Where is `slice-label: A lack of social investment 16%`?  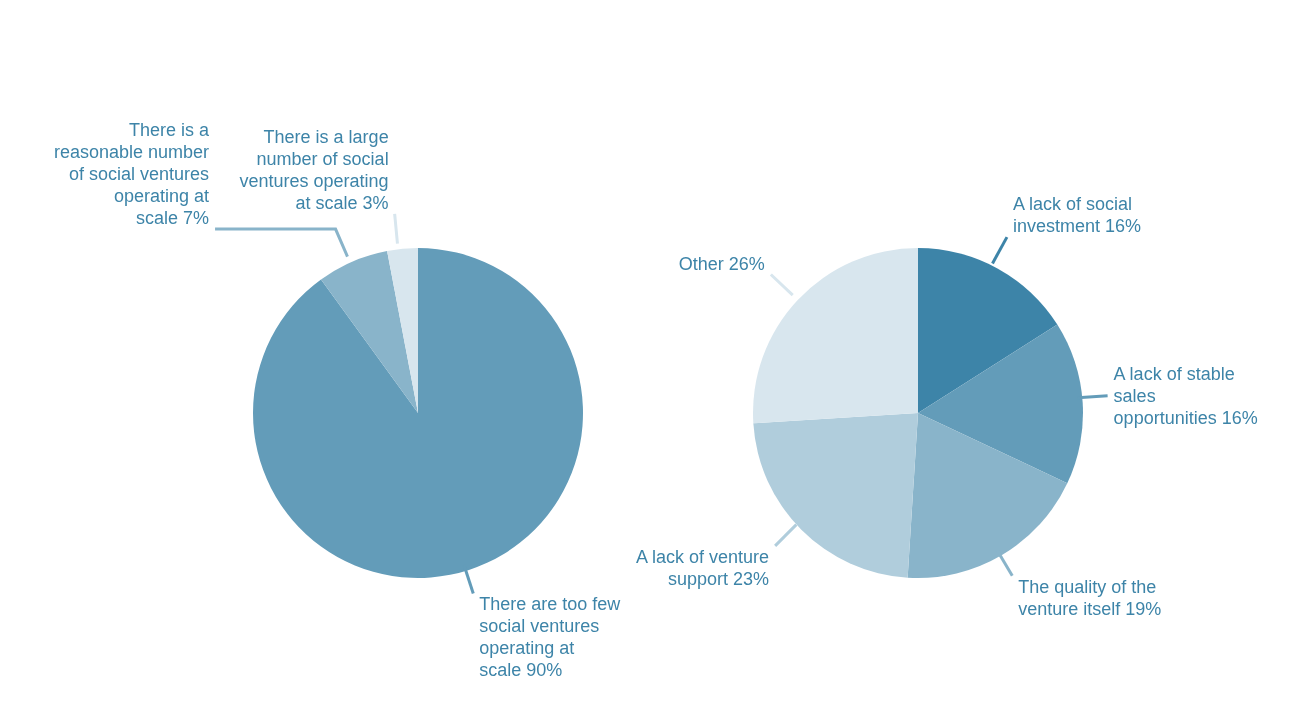 slice-label: A lack of social investment 16% is located at coordinates (1077, 215).